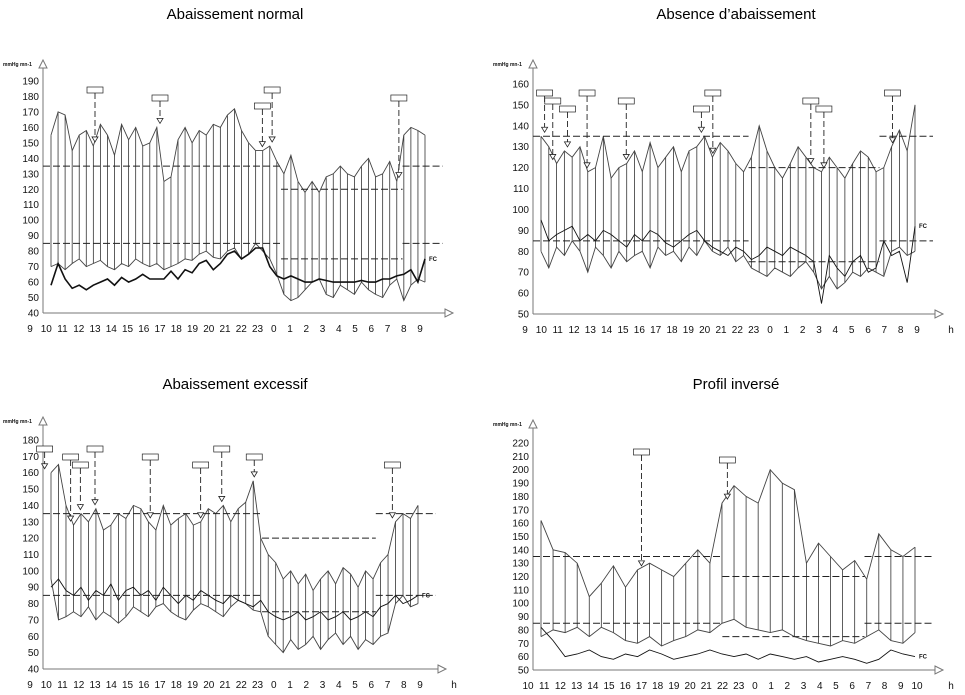 This screenshot has width=965, height=695. What do you see at coordinates (235, 384) in the screenshot?
I see `chart-title: Abaissement excessif` at bounding box center [235, 384].